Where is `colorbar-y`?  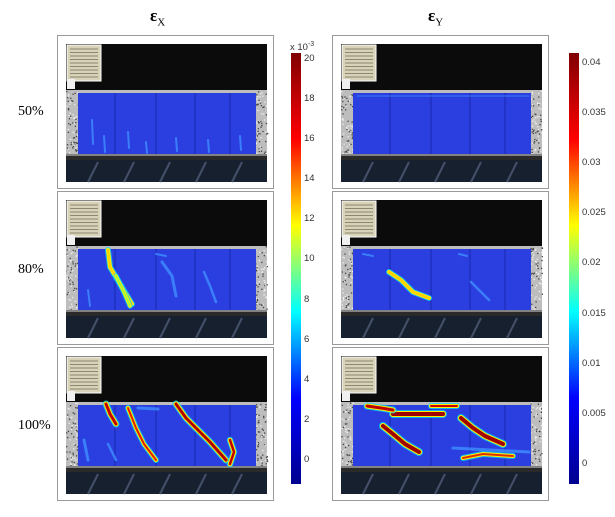 colorbar-y is located at coordinates (574, 268).